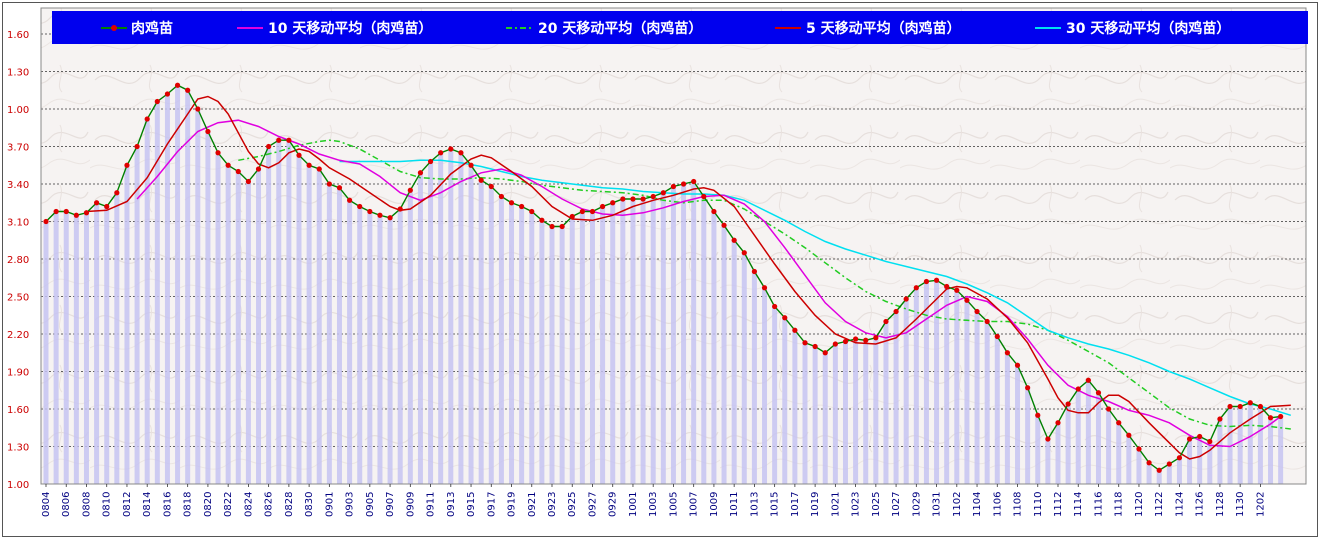  What do you see at coordinates (329, 504) in the screenshot?
I see `x-tick-label: 0901` at bounding box center [329, 504].